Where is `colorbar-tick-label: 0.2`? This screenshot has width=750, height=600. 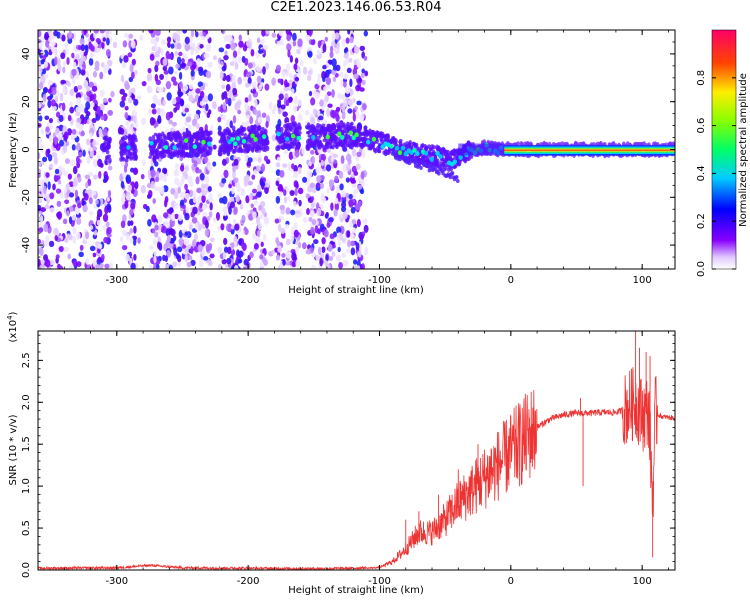
colorbar-tick-label: 0.2 is located at coordinates (701, 221).